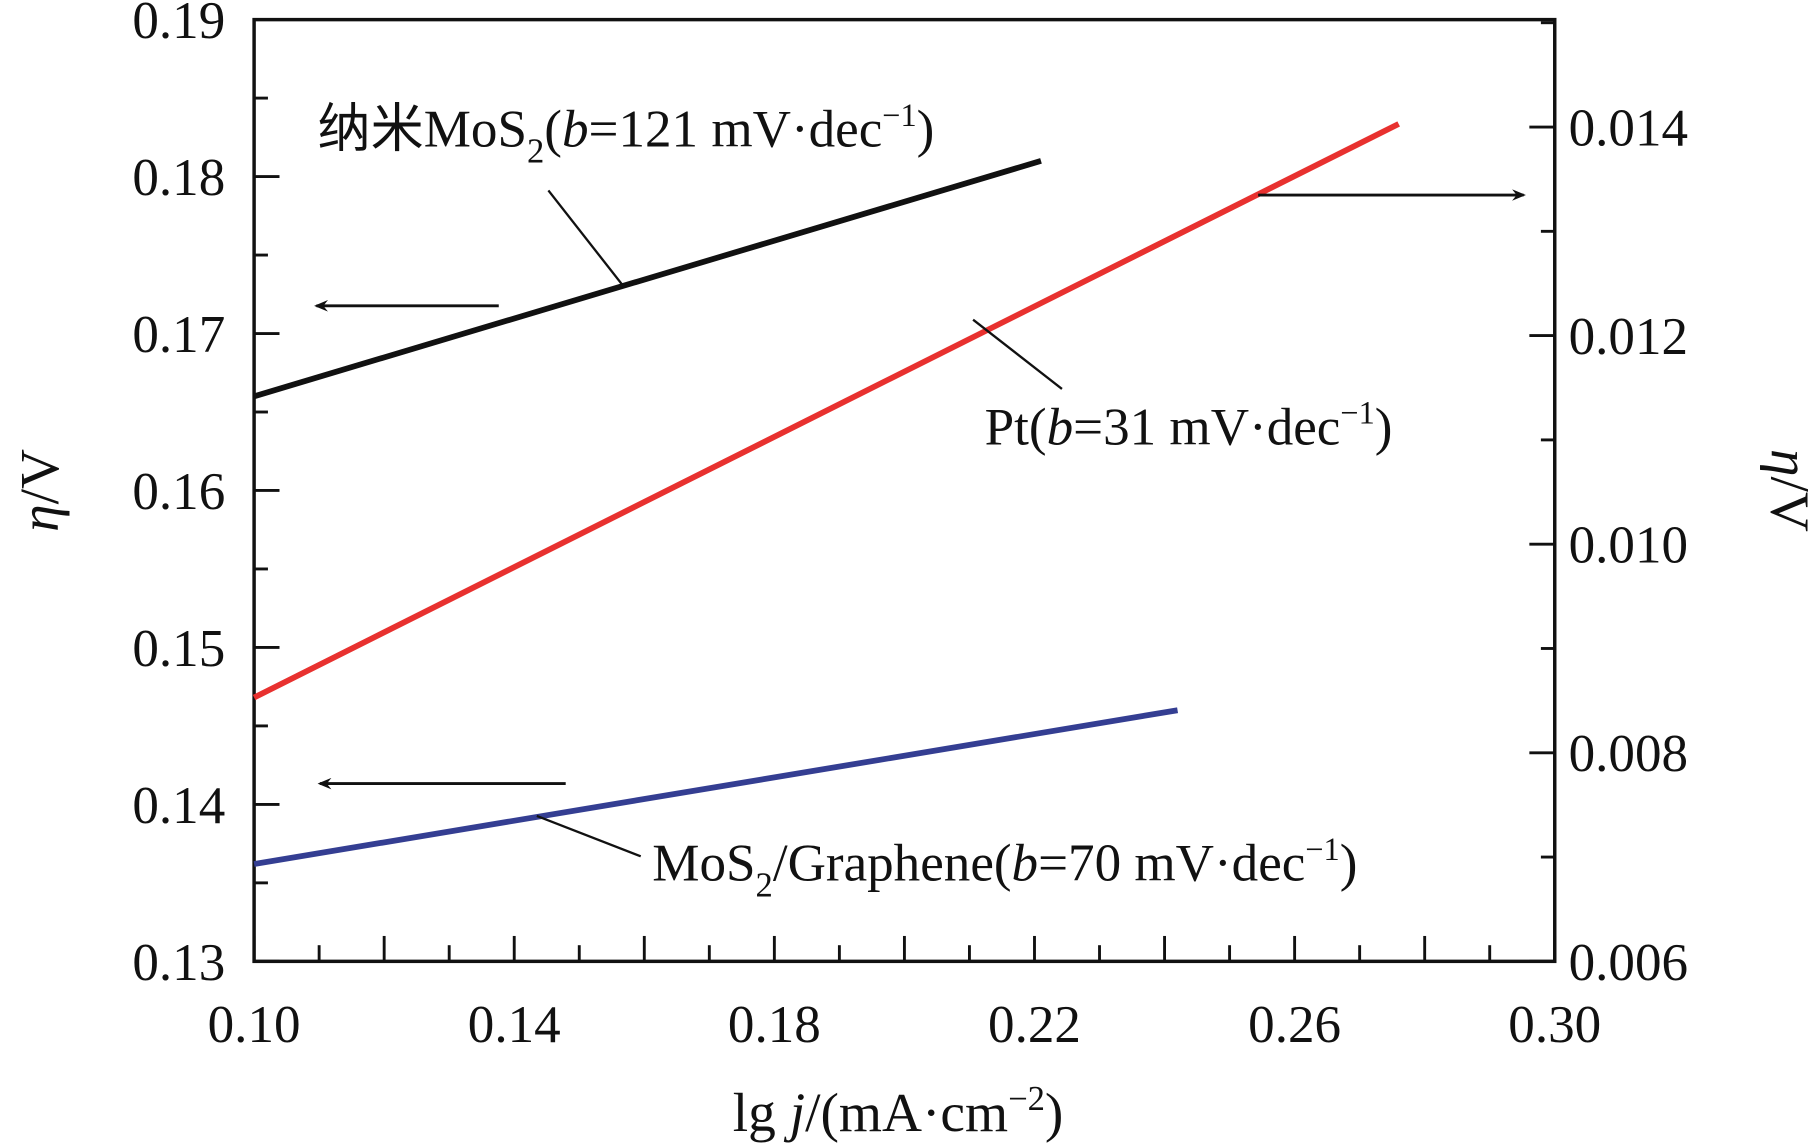  What do you see at coordinates (178, 178) in the screenshot?
I see `y-left-tick-label: 0.18` at bounding box center [178, 178].